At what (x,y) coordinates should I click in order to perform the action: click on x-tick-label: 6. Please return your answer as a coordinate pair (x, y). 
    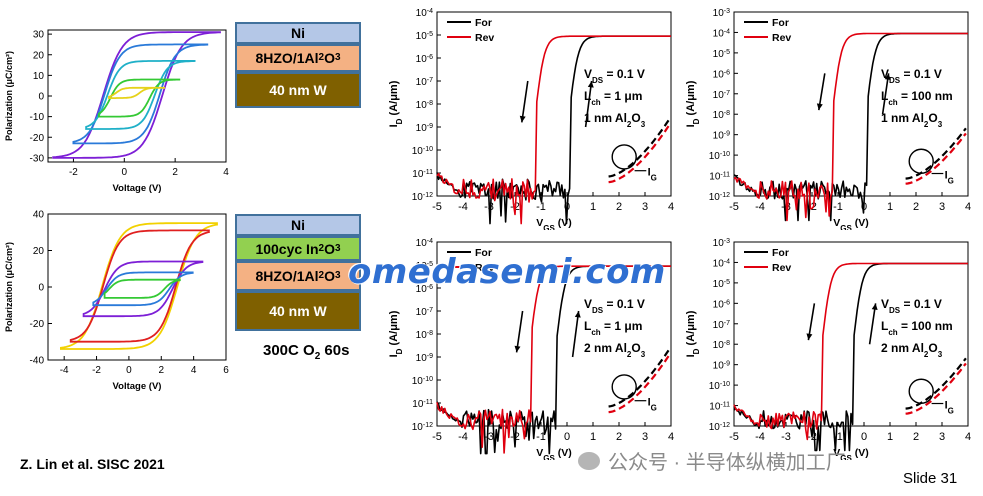
    Looking at the image, I should click on (226, 370).